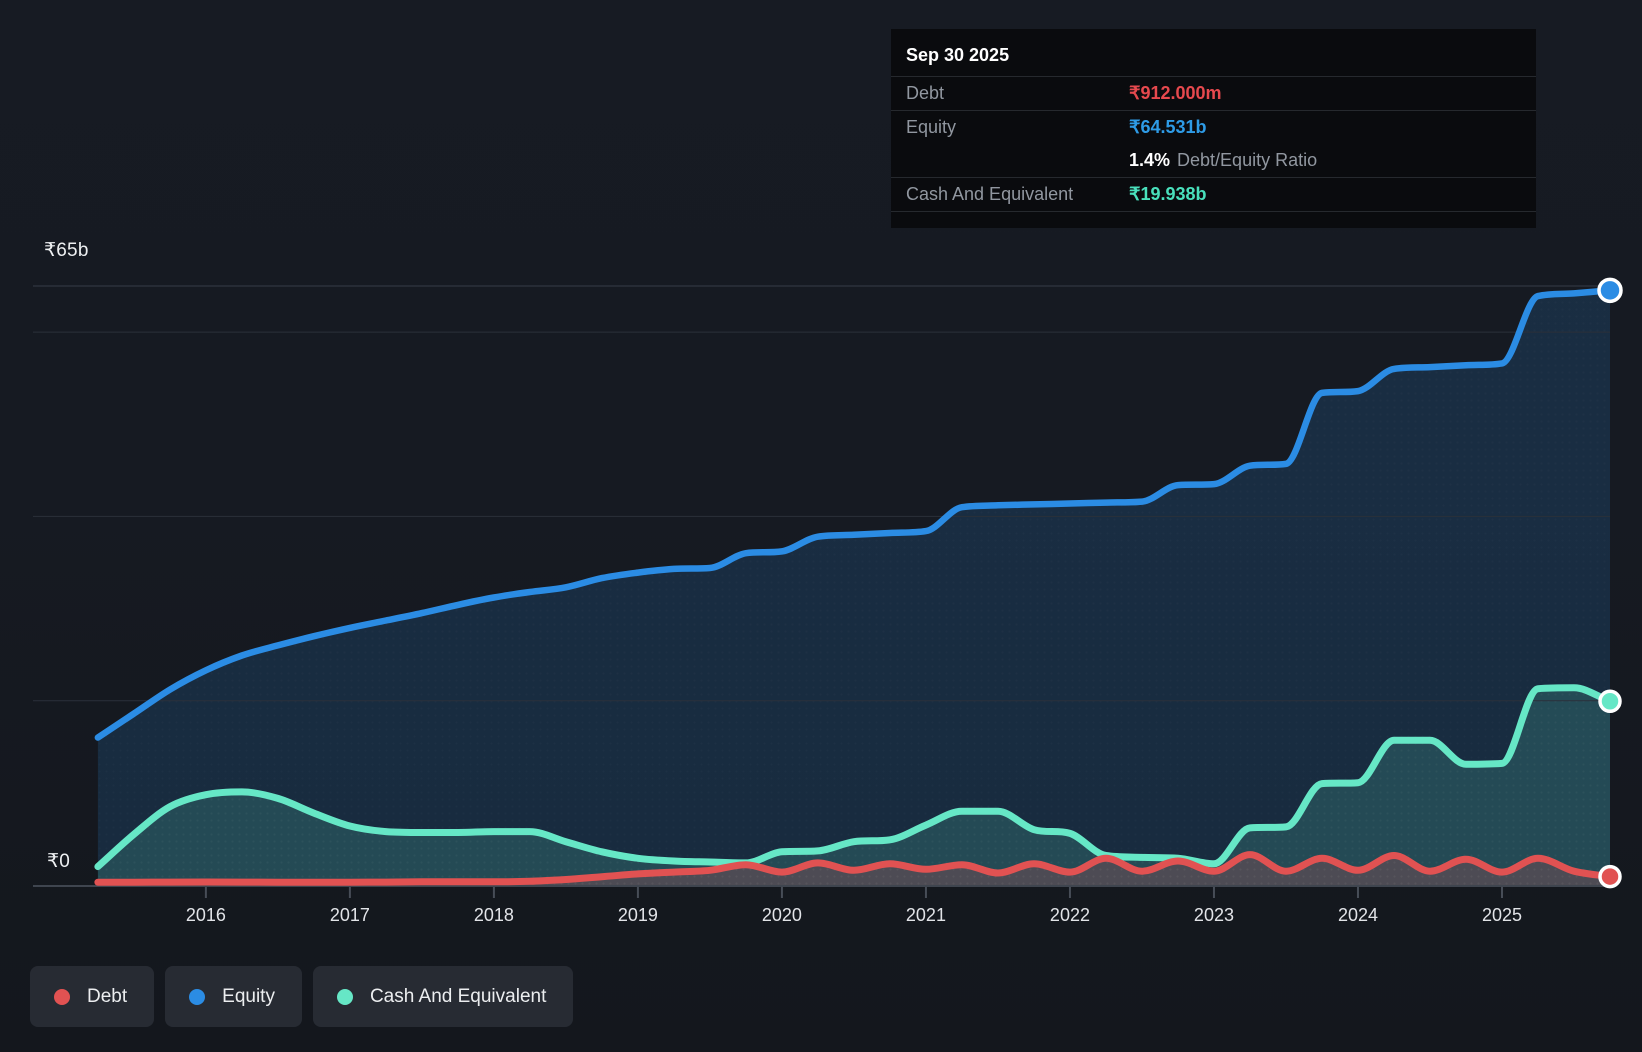 The height and width of the screenshot is (1052, 1642). I want to click on x-tick-label-2025: 2025, so click(1502, 915).